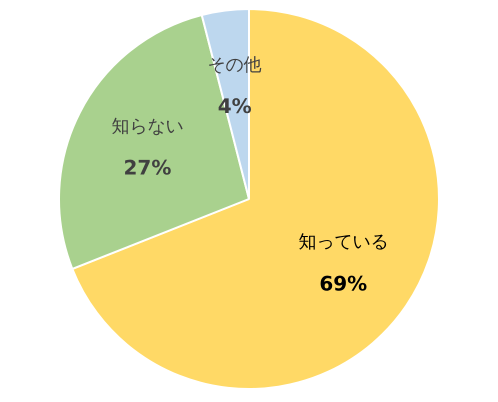  I want to click on slice-label: 知らない, so click(147, 126).